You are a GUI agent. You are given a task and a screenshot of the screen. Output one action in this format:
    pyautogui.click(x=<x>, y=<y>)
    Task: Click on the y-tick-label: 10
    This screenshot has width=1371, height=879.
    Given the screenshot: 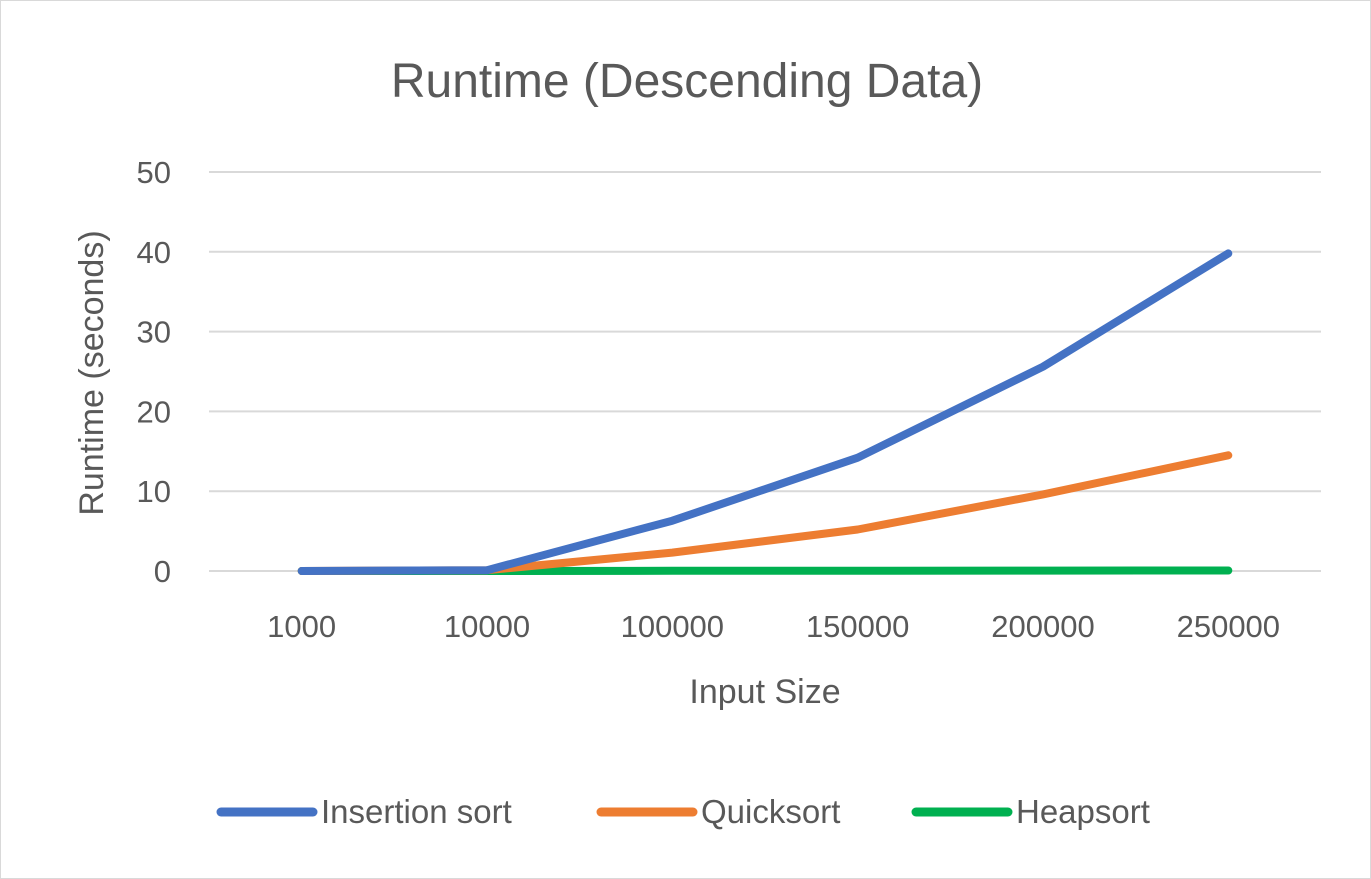 What is the action you would take?
    pyautogui.click(x=154, y=491)
    